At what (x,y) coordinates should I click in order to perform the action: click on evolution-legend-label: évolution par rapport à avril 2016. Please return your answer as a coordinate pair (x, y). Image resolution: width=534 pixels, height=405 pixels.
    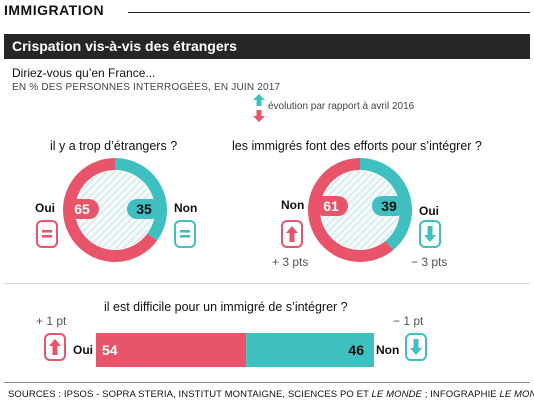
    Looking at the image, I should click on (341, 106).